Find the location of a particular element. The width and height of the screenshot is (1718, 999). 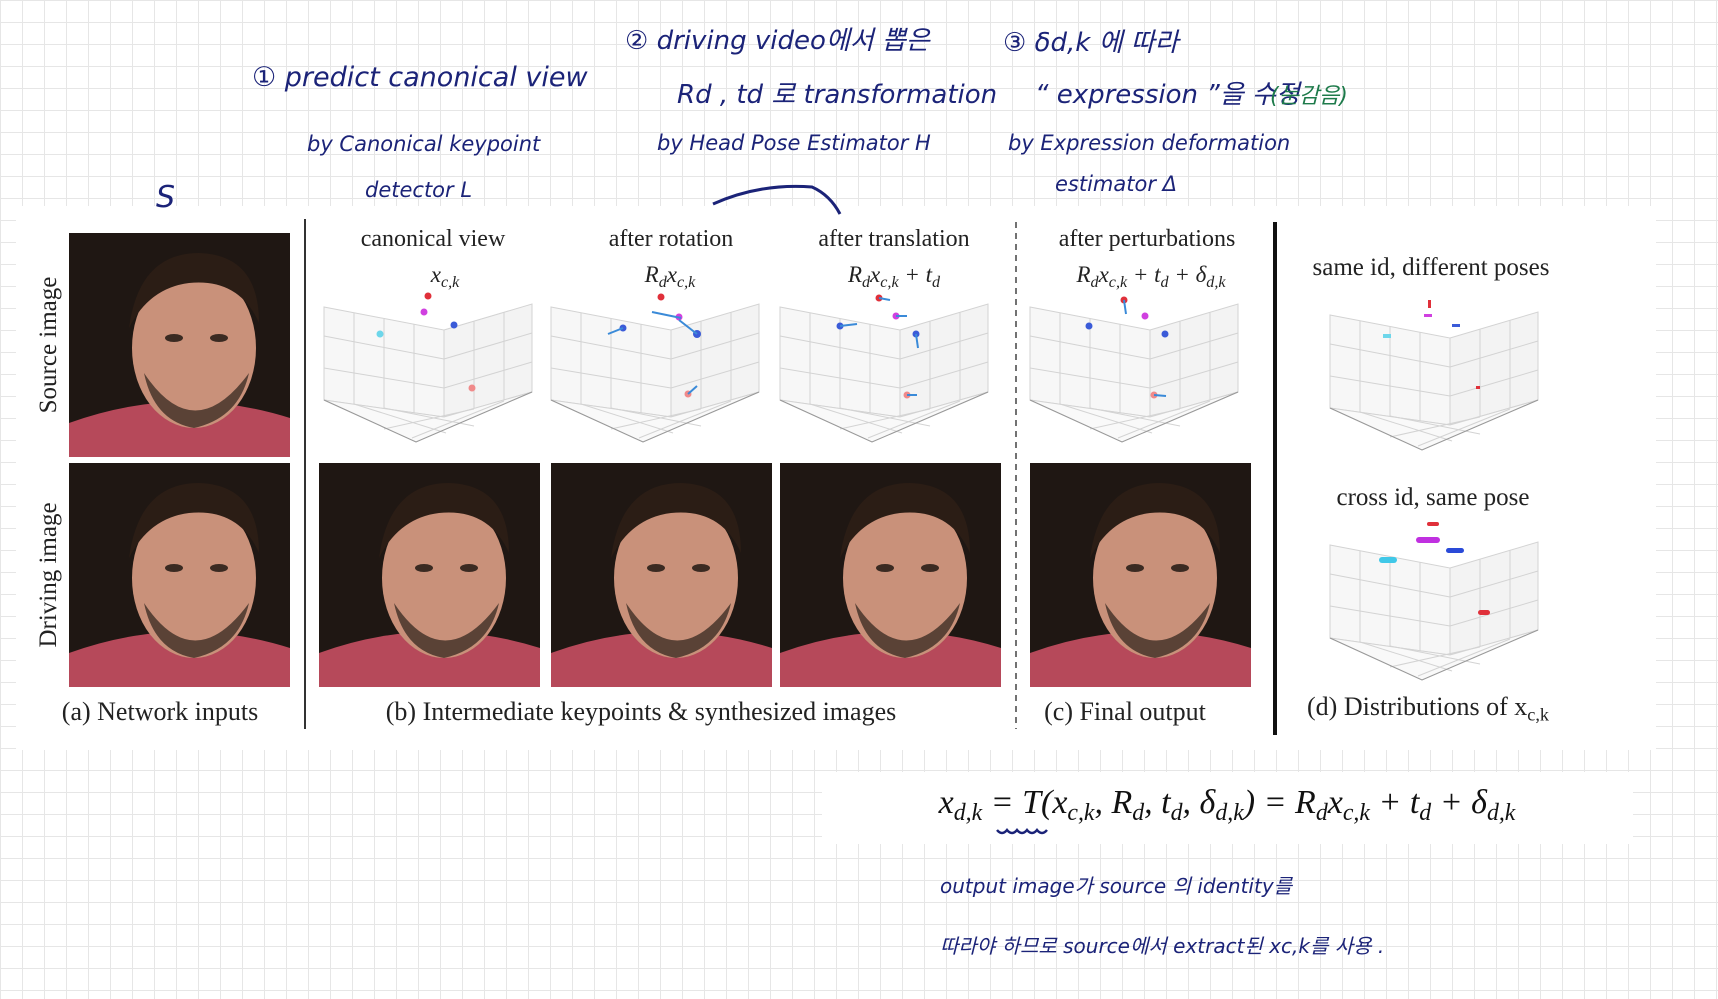

plot-same-id is located at coordinates (1434, 375).